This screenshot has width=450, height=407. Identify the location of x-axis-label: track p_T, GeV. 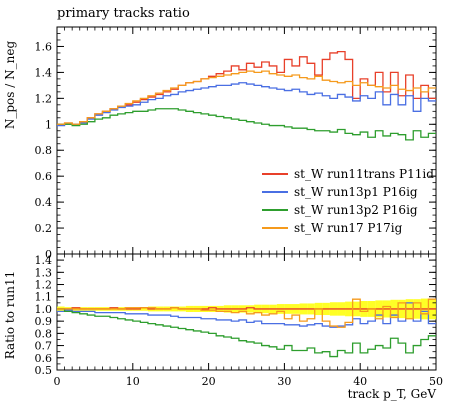
(392, 394).